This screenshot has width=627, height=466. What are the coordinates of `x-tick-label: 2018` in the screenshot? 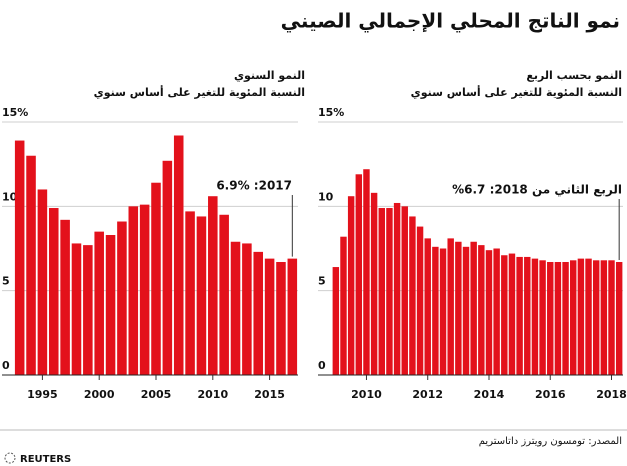 It's located at (611, 394).